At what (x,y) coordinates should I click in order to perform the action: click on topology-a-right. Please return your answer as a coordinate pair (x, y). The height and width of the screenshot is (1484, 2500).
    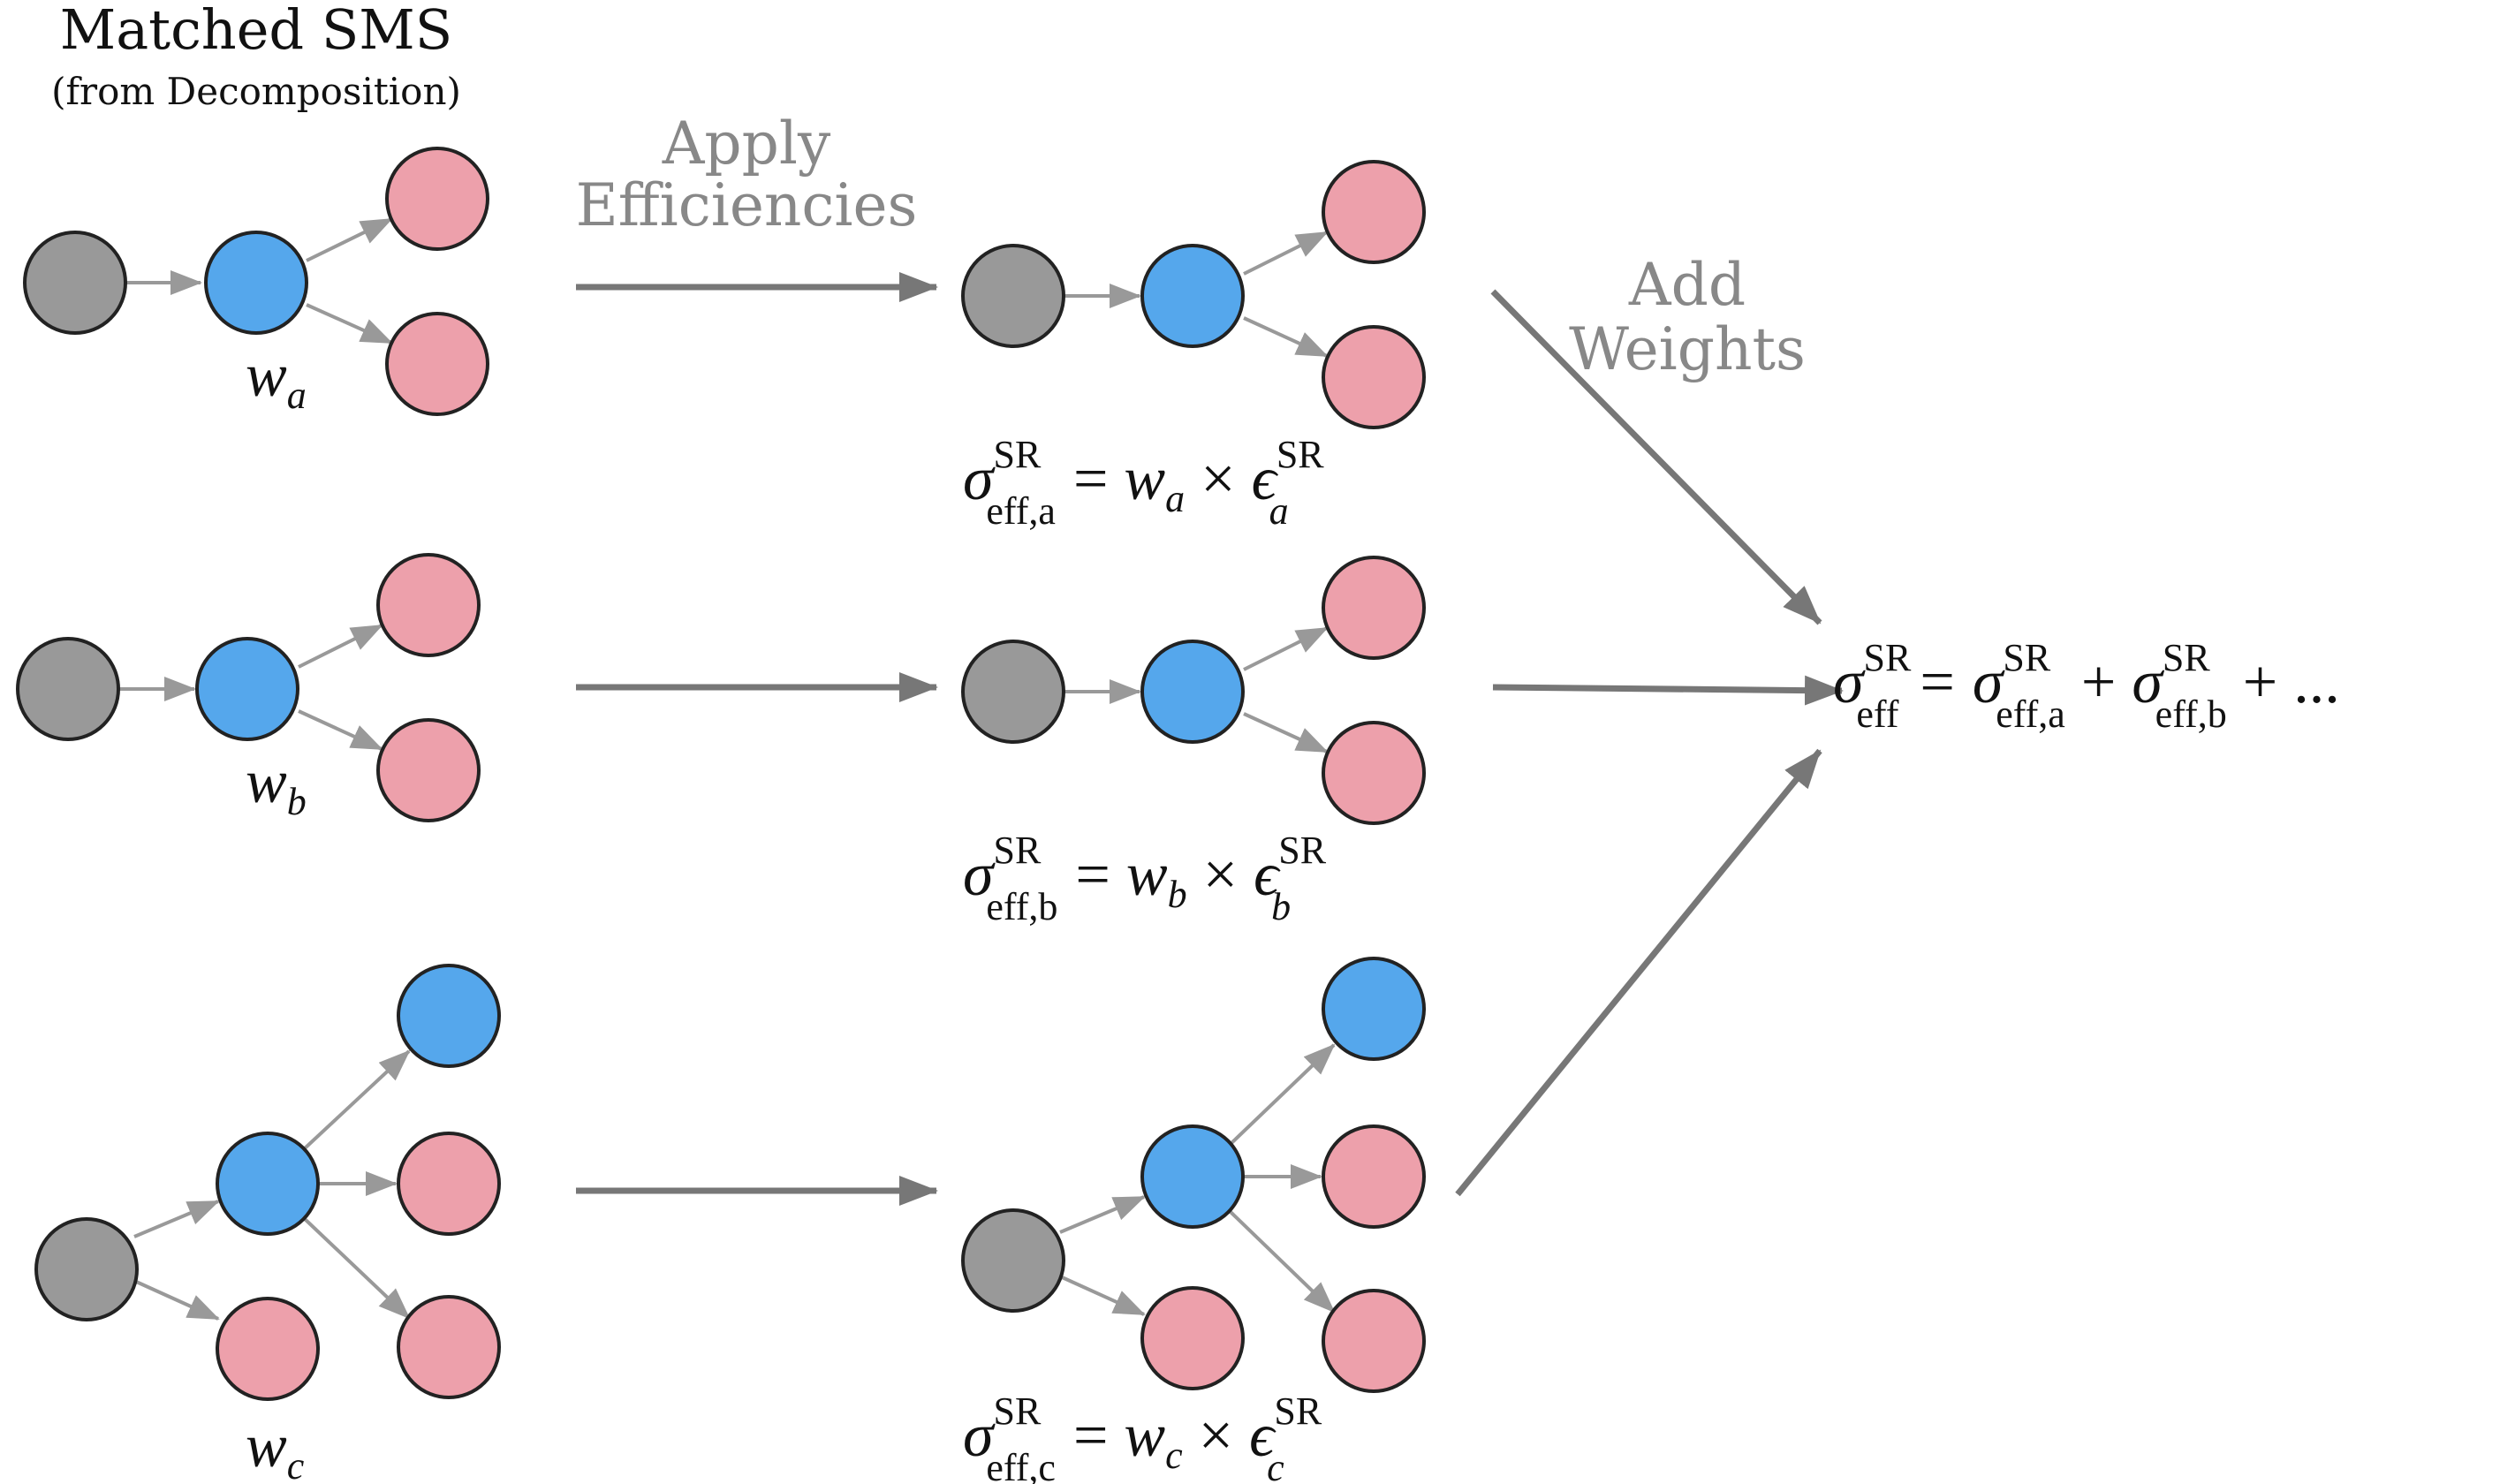
    Looking at the image, I should click on (1193, 294).